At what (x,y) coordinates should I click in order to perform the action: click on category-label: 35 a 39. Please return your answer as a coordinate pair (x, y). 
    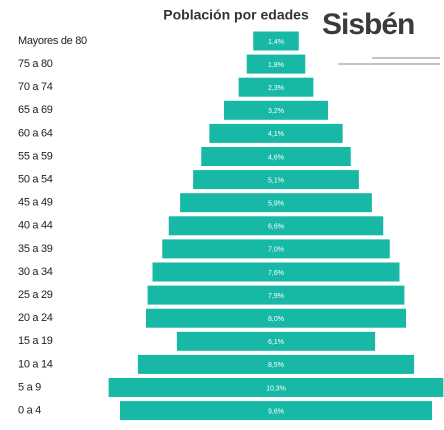
    Looking at the image, I should click on (35, 249).